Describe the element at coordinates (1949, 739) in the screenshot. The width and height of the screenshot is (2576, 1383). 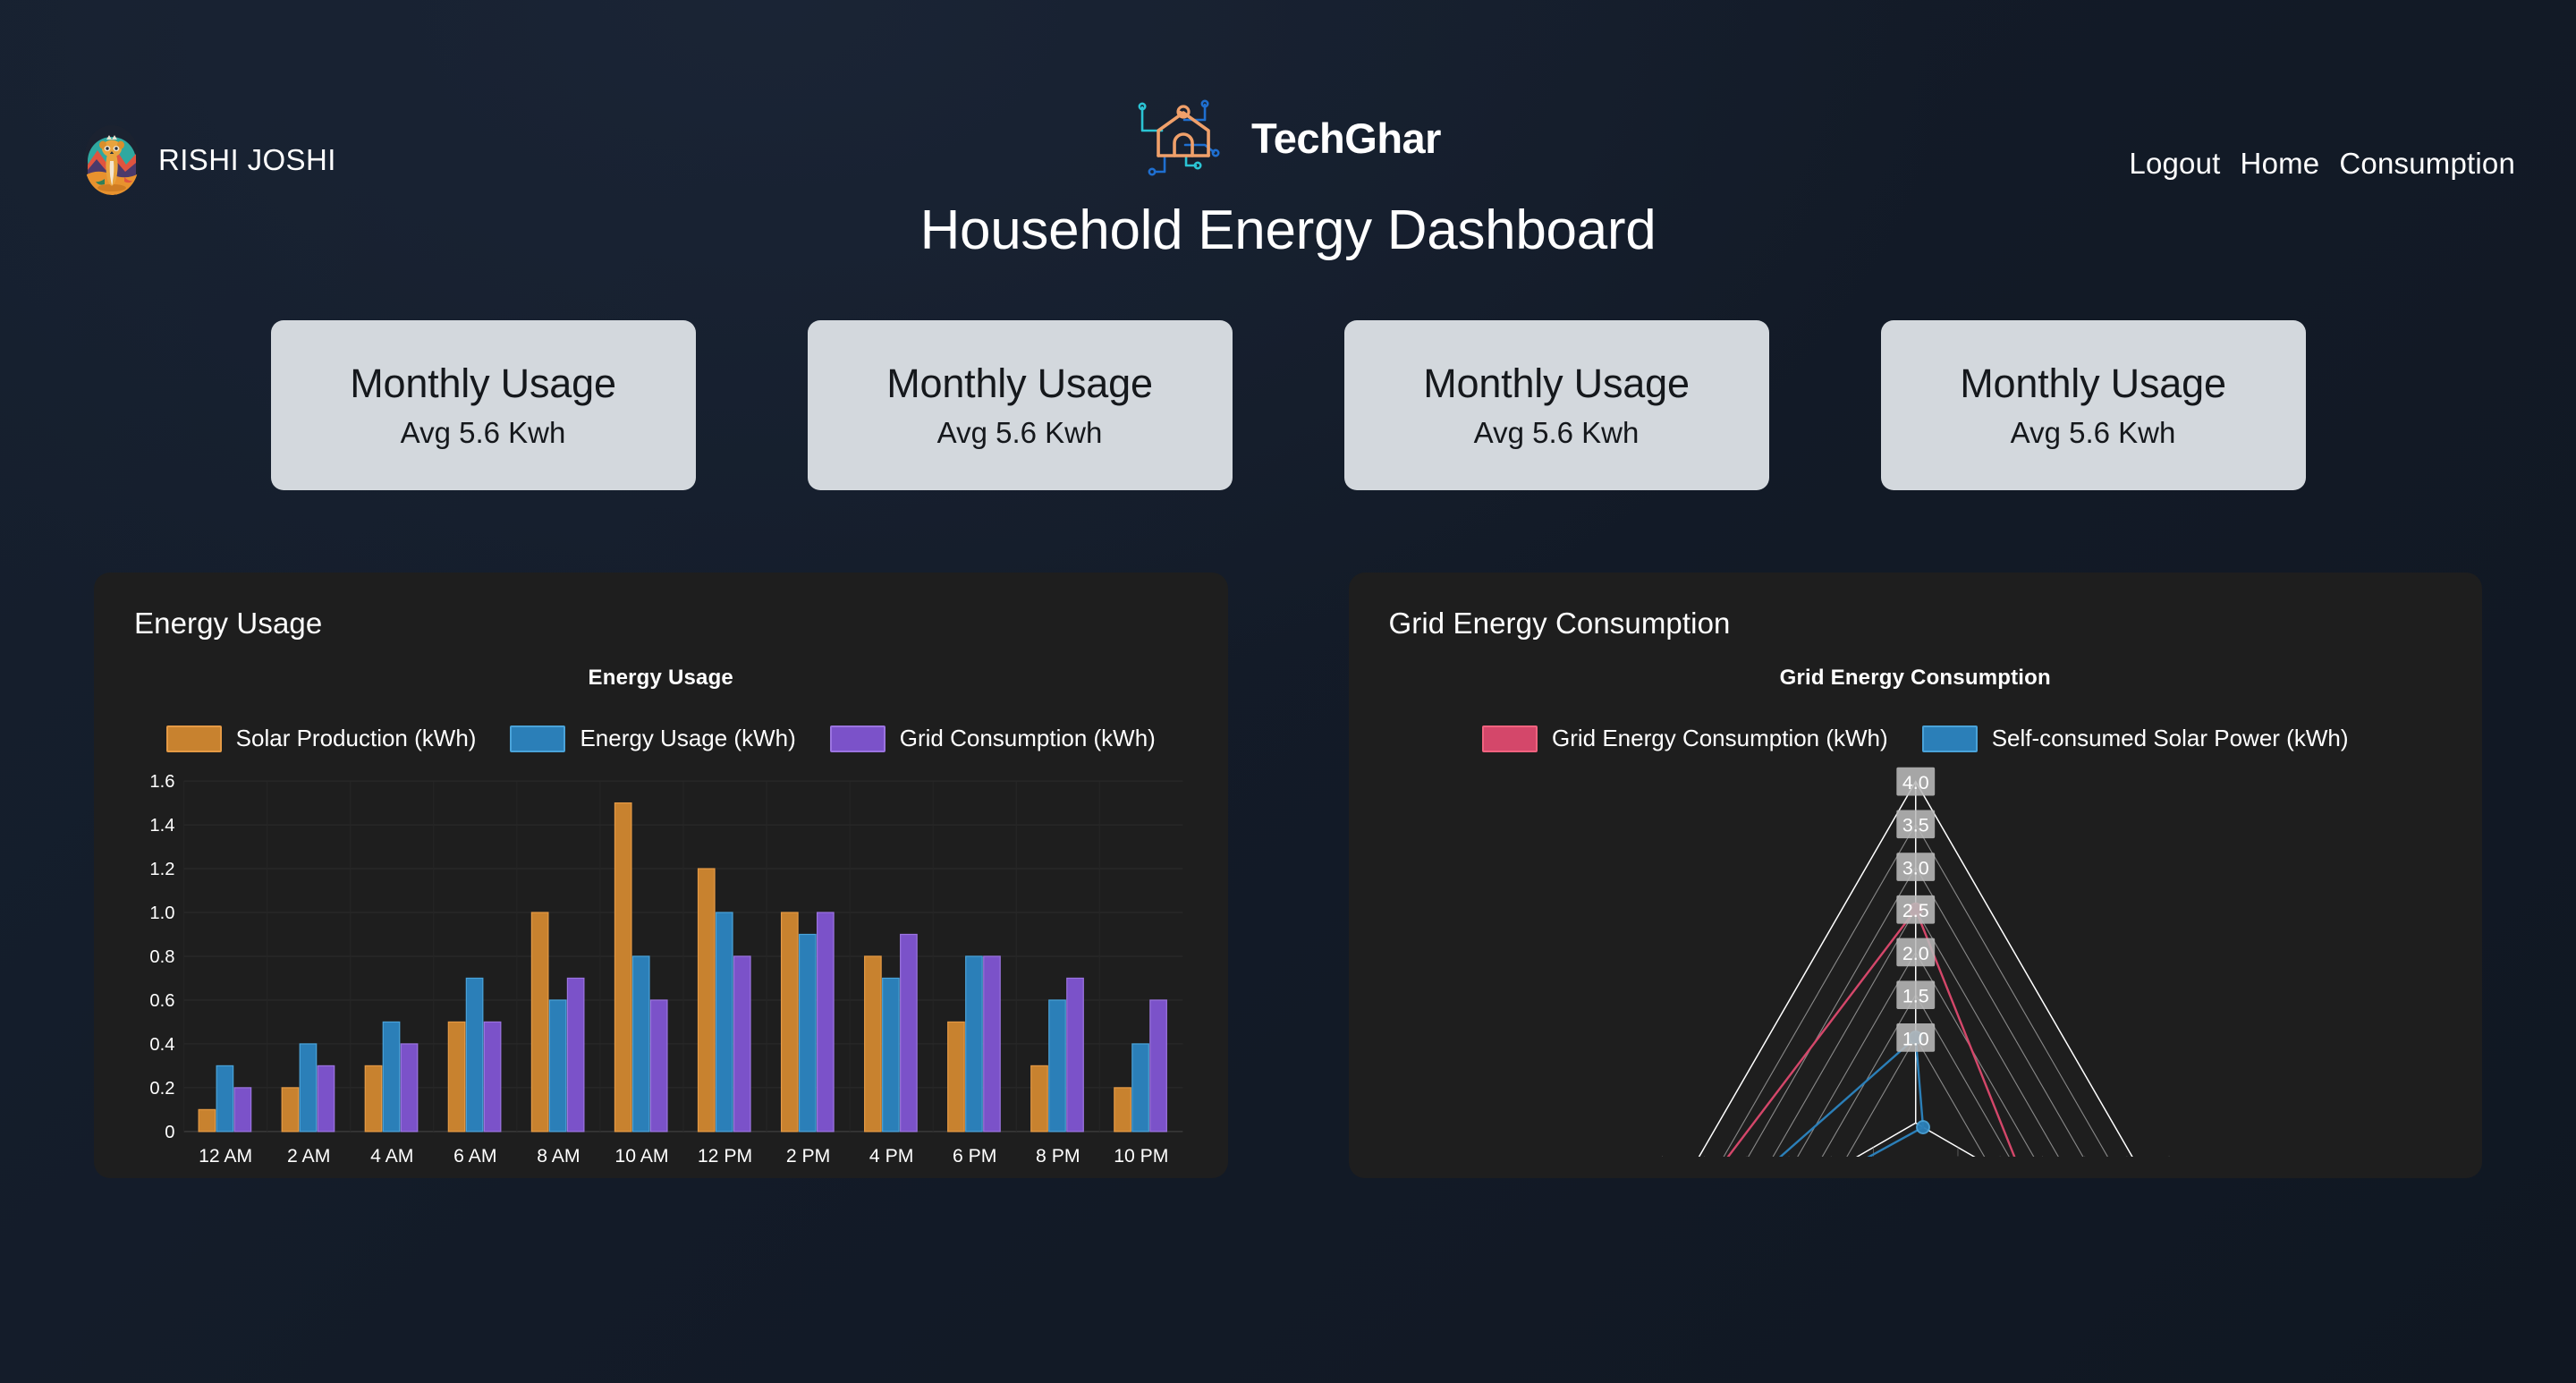
I see `legend-swatch-self-consumed-solar` at that location.